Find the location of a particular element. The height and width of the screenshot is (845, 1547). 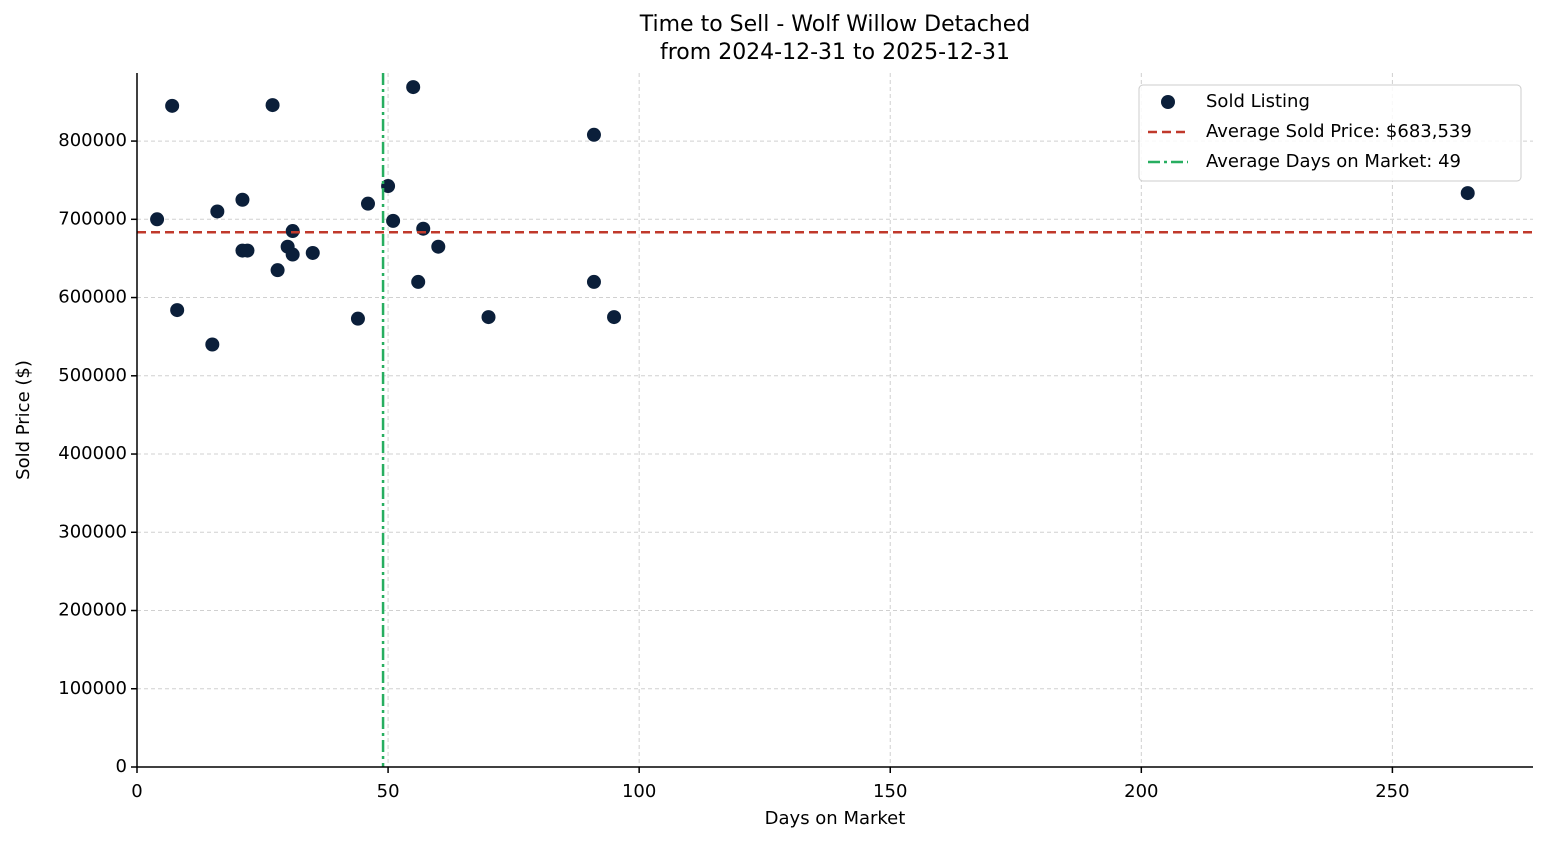

y-tick-label: 200000 is located at coordinates (92, 610).